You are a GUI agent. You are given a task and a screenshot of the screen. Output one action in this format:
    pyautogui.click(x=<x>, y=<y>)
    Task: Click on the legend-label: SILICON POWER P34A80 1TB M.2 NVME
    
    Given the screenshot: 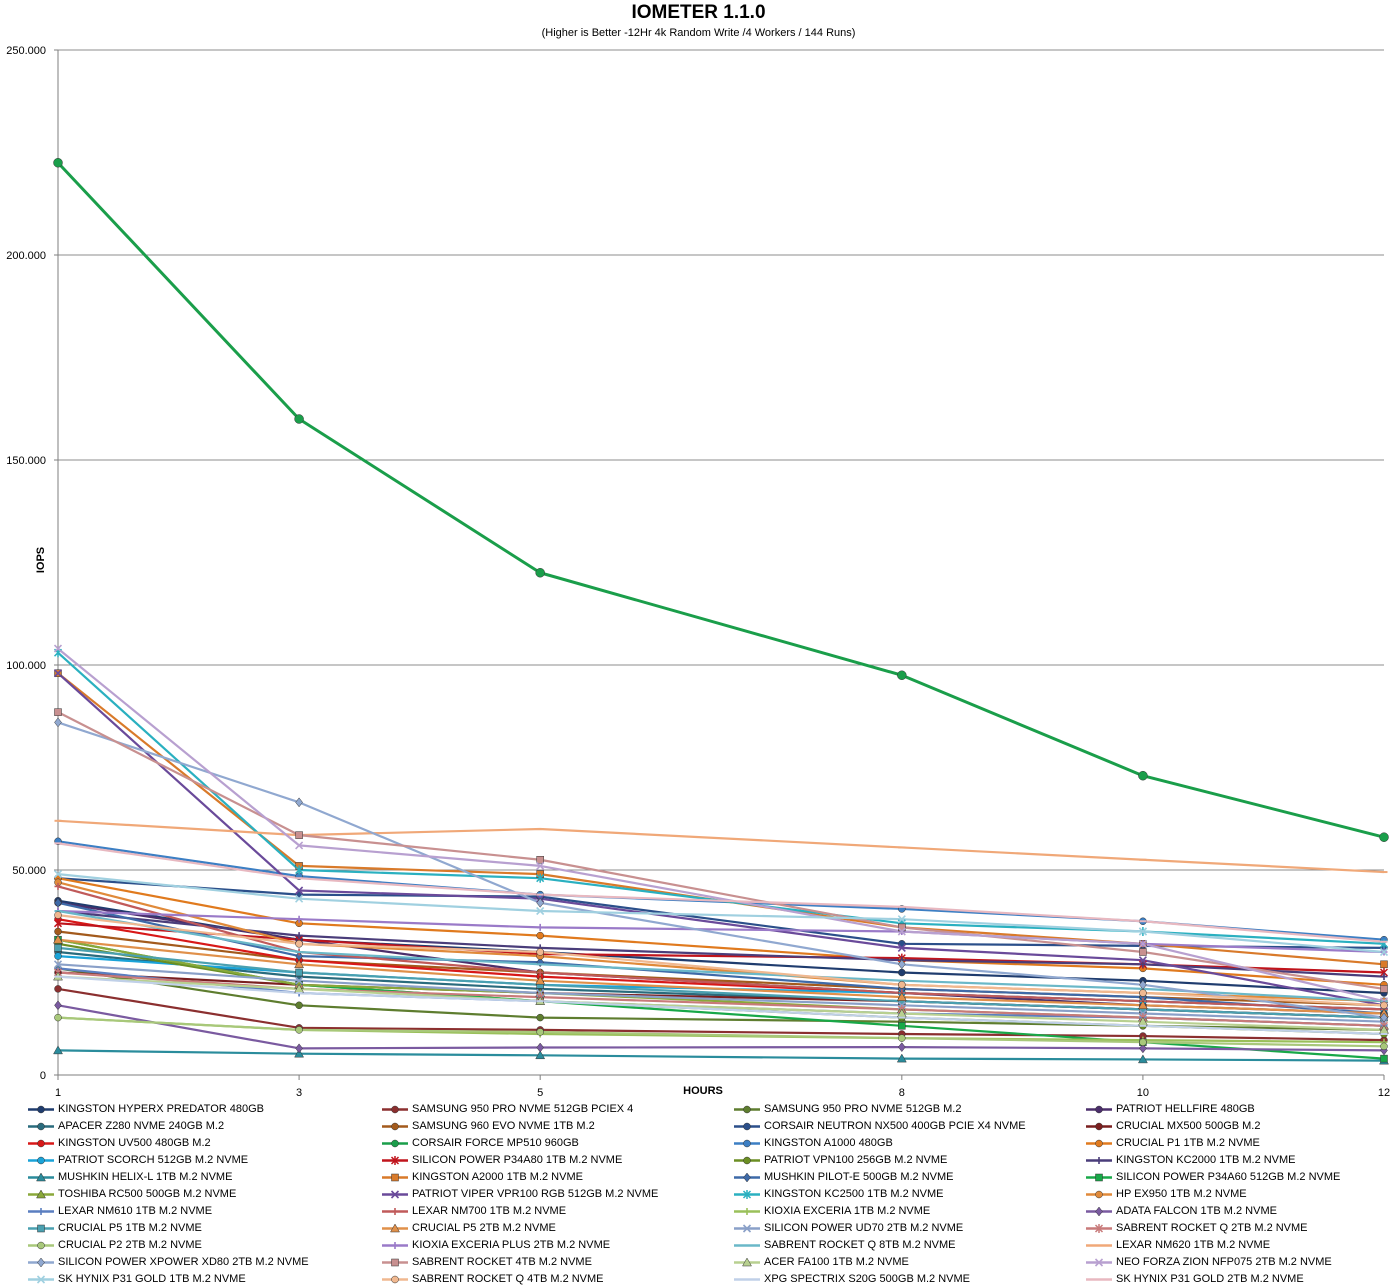 What is the action you would take?
    pyautogui.click(x=517, y=1160)
    